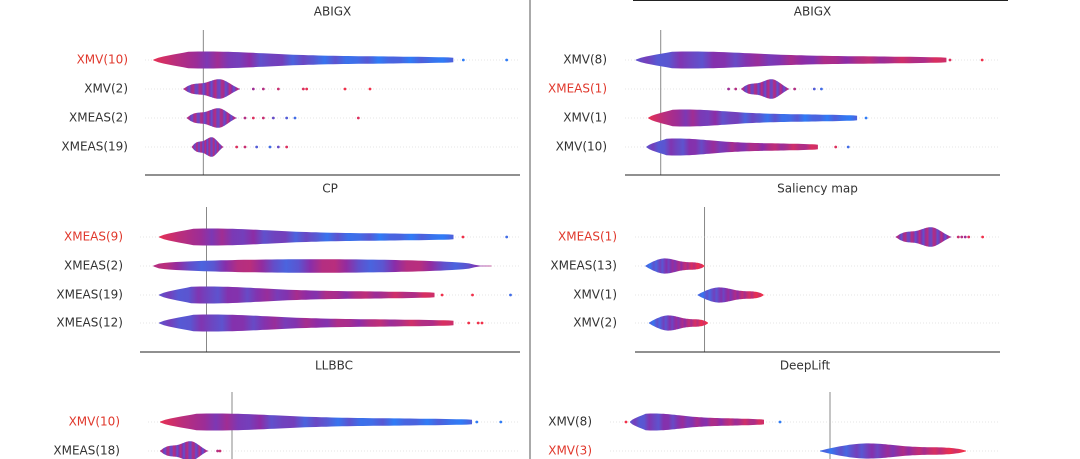 Image resolution: width=1080 pixels, height=459 pixels. What do you see at coordinates (817, 189) in the screenshot?
I see `panel-title: Saliency map` at bounding box center [817, 189].